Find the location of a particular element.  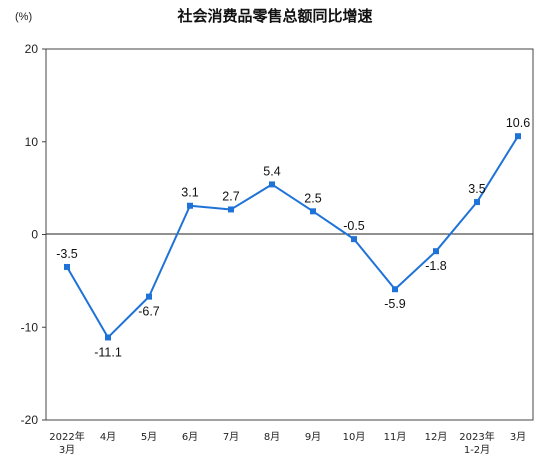

x-tick-label: 10月 is located at coordinates (354, 437).